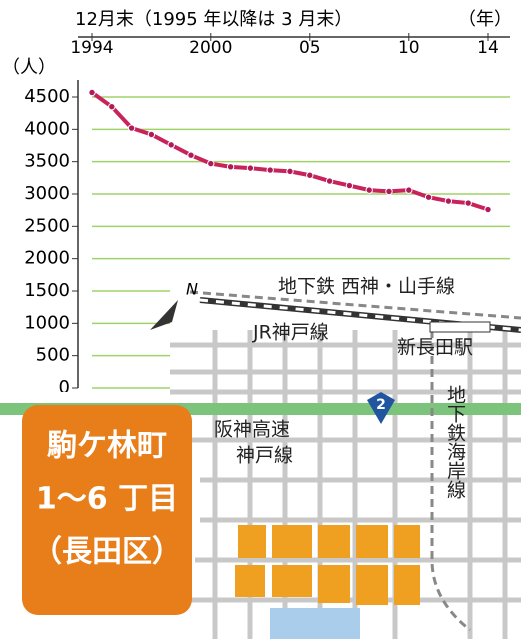  Describe the element at coordinates (107, 499) in the screenshot. I see `area-blocks-label: 1～6 丁目` at that location.